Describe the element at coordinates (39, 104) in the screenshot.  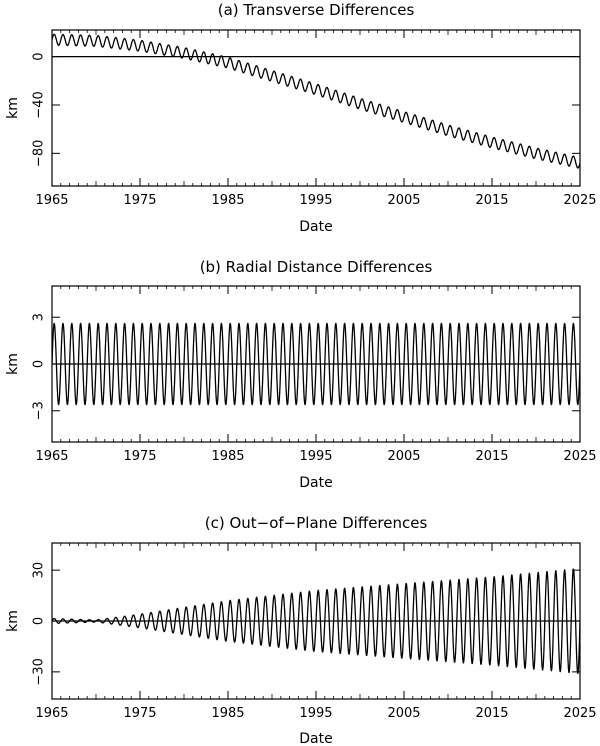
I see `y-tick-label: −40` at that location.